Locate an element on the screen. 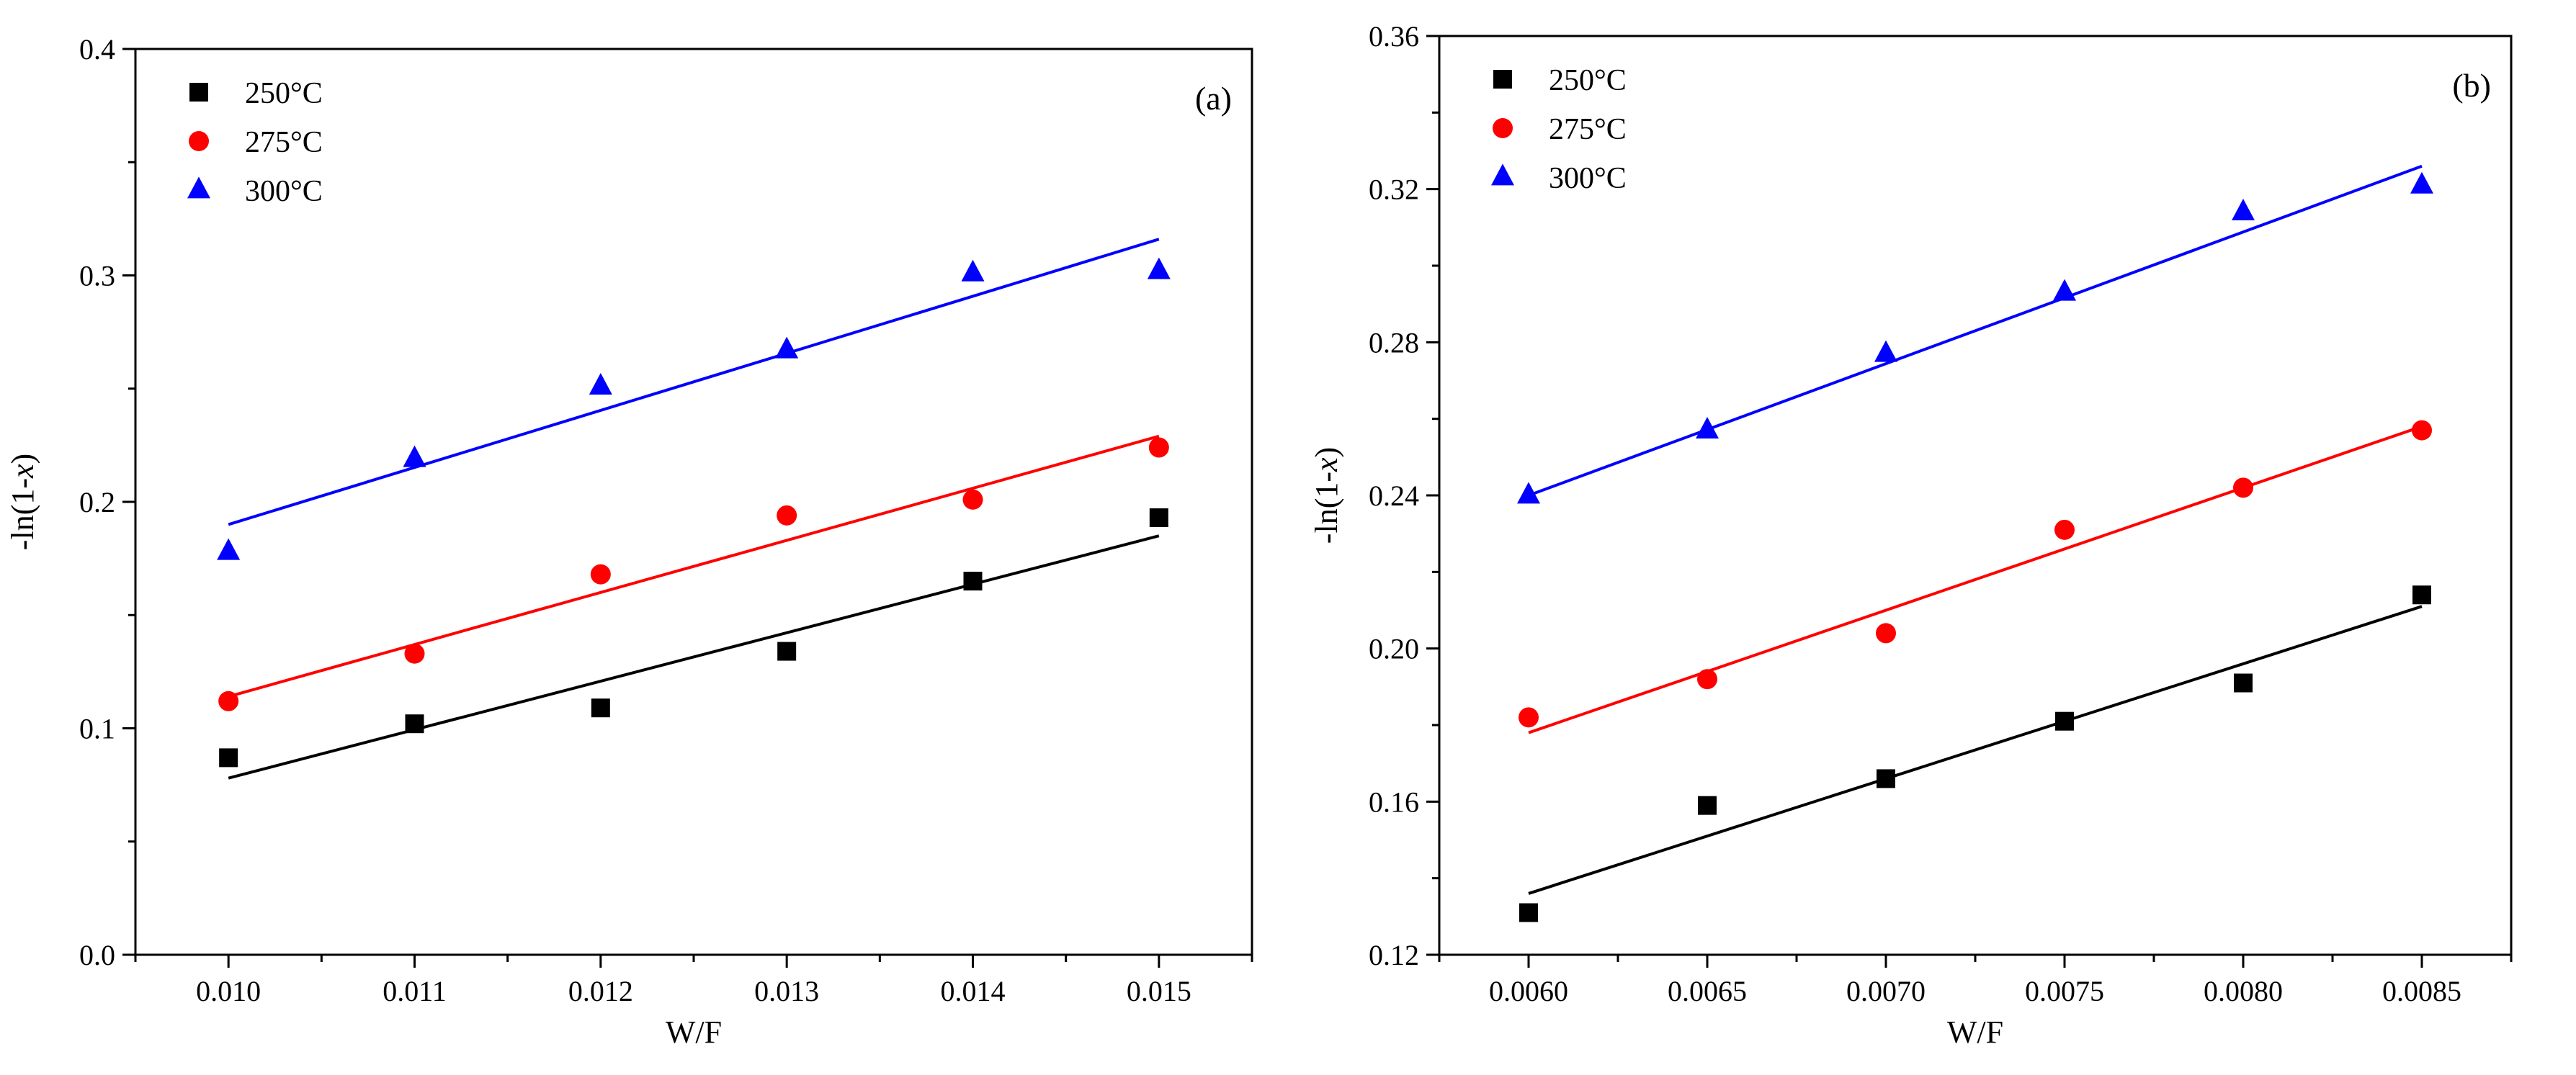  chart-a-x-tick-label: 0.013 is located at coordinates (786, 991).